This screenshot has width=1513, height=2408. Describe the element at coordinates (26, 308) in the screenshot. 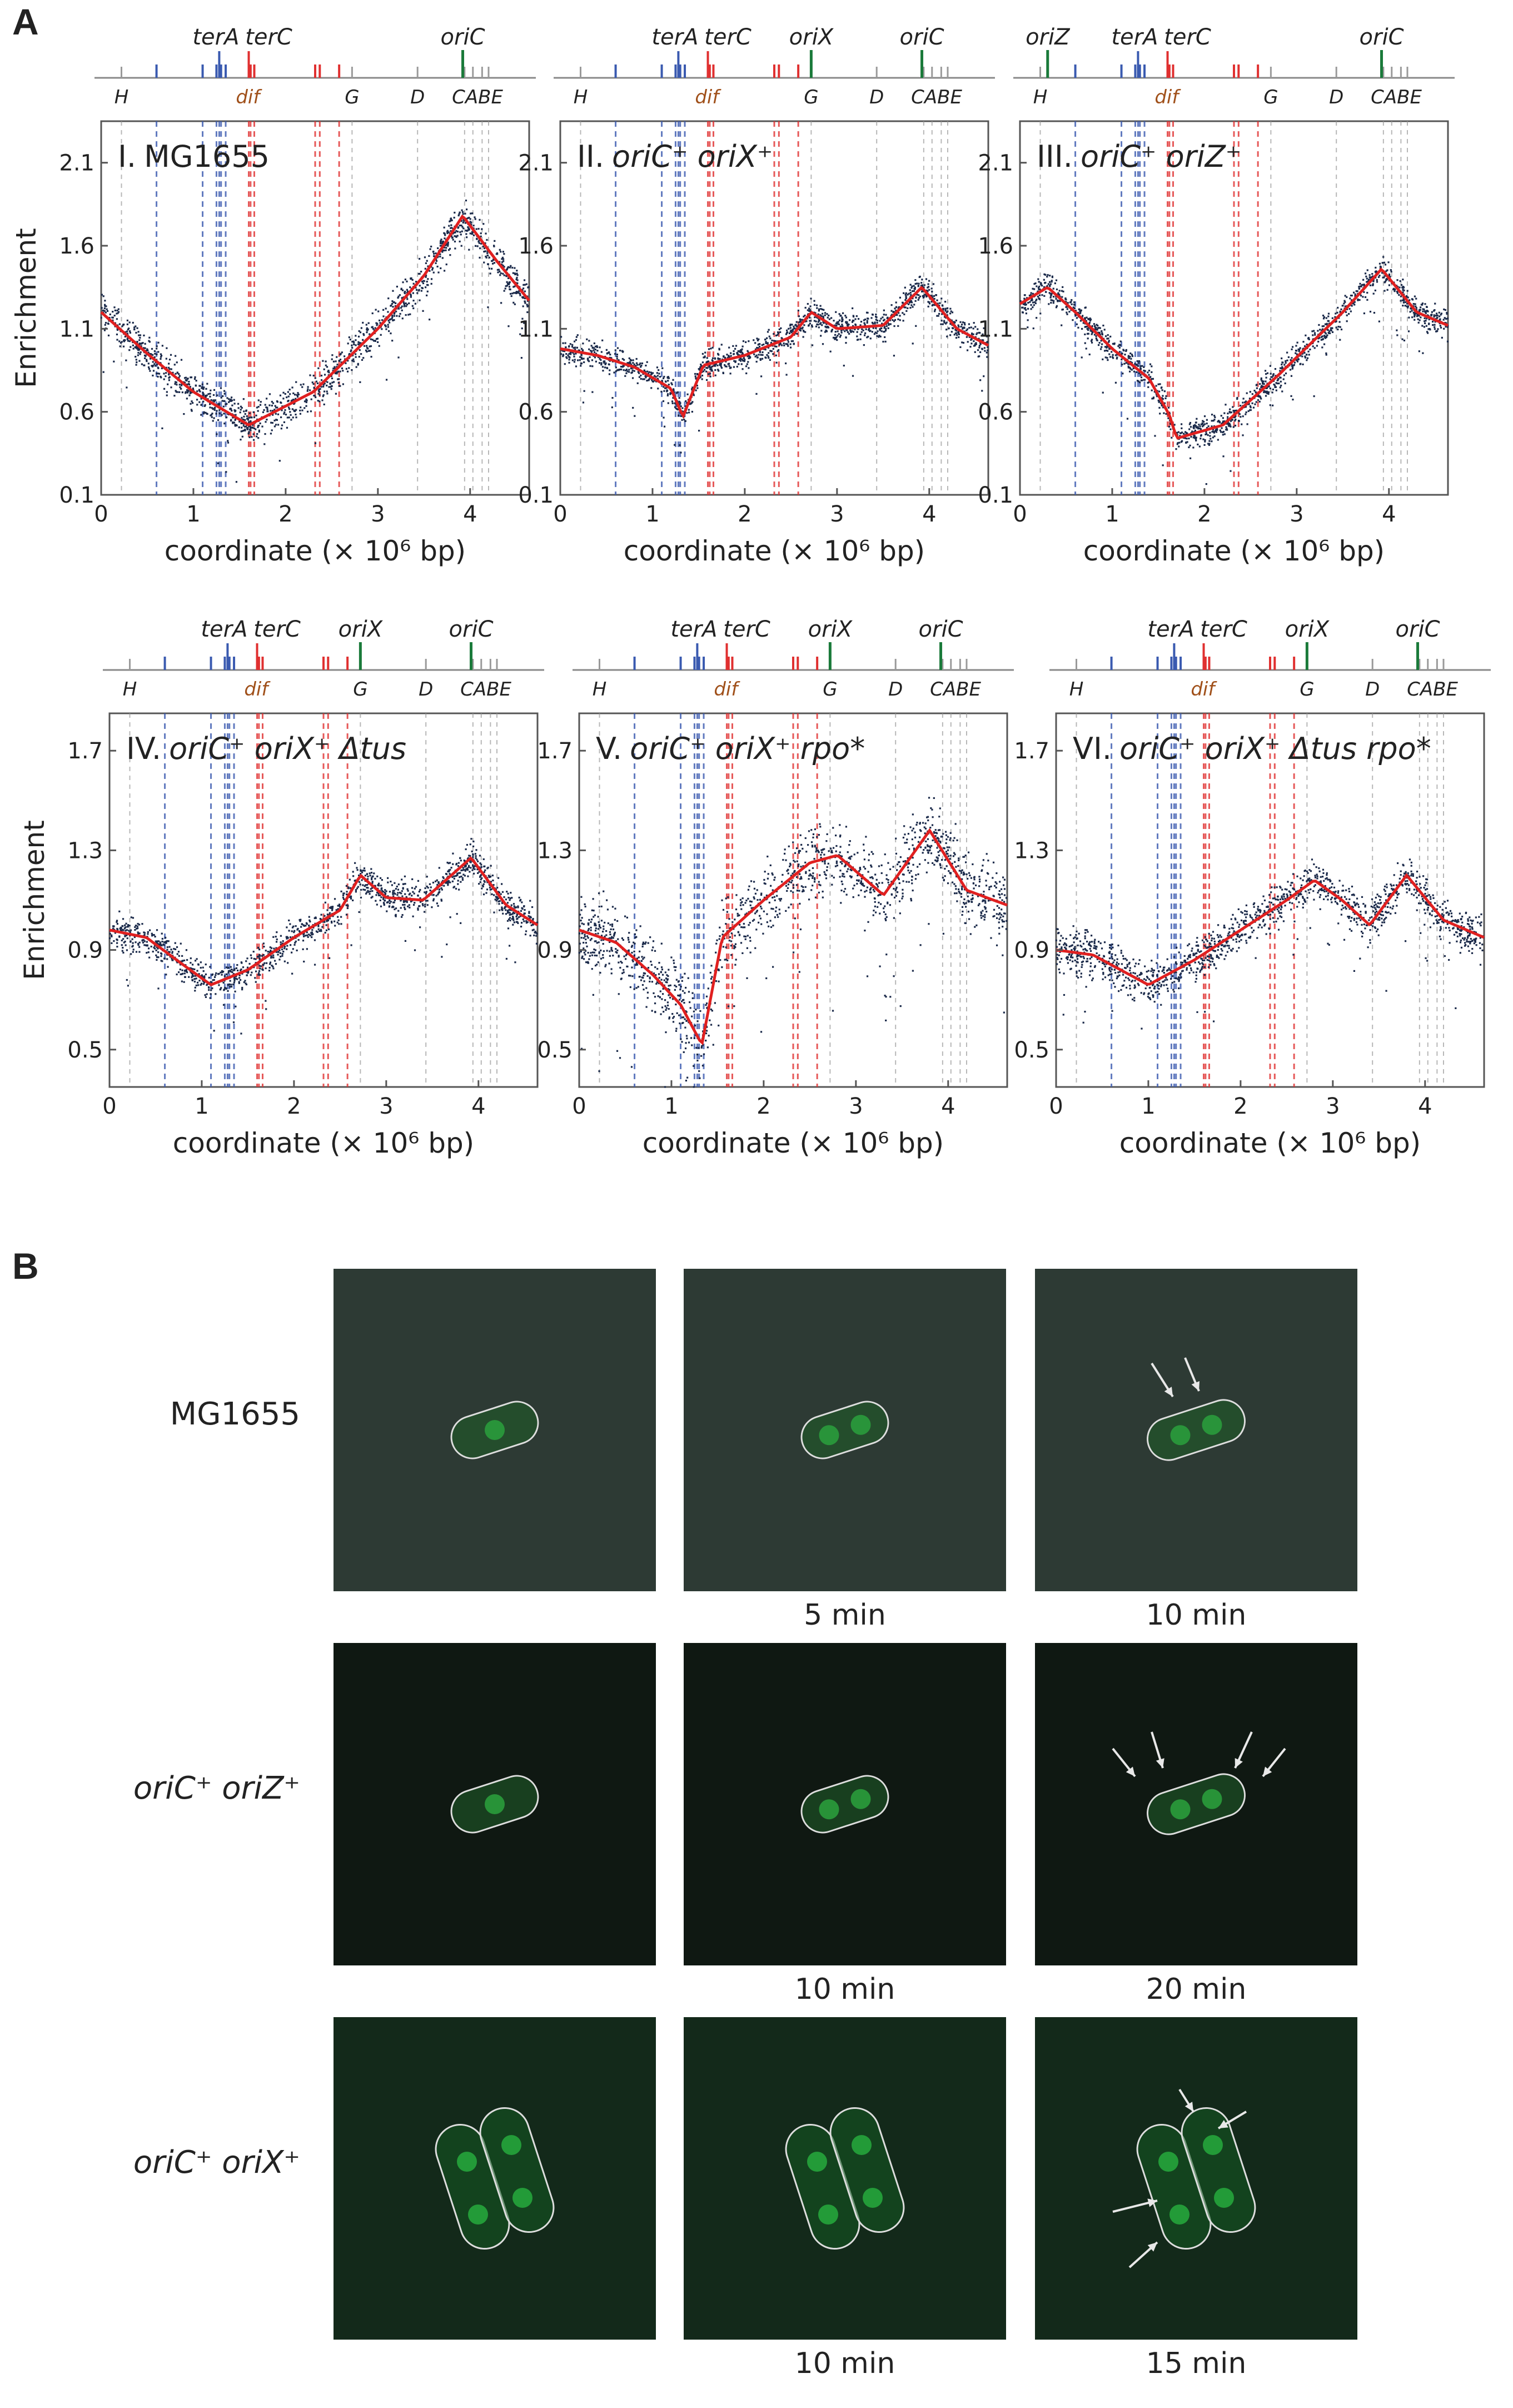

I see `y-axis-label: Enrichment` at that location.